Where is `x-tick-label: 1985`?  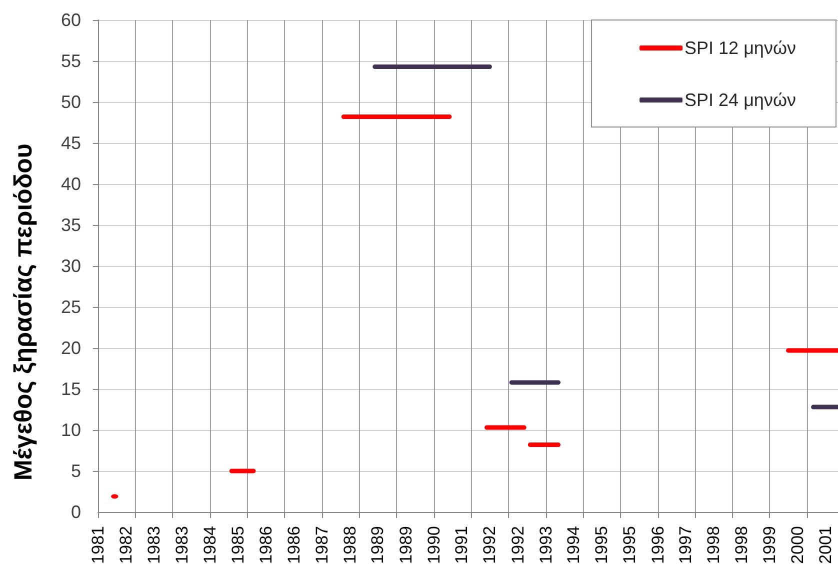 x-tick-label: 1985 is located at coordinates (238, 545).